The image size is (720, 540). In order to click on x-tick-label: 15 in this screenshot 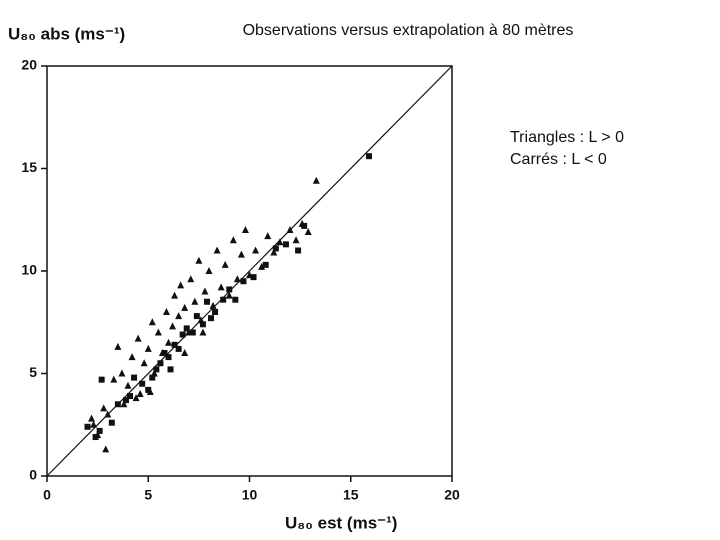, I will do `click(351, 495)`.